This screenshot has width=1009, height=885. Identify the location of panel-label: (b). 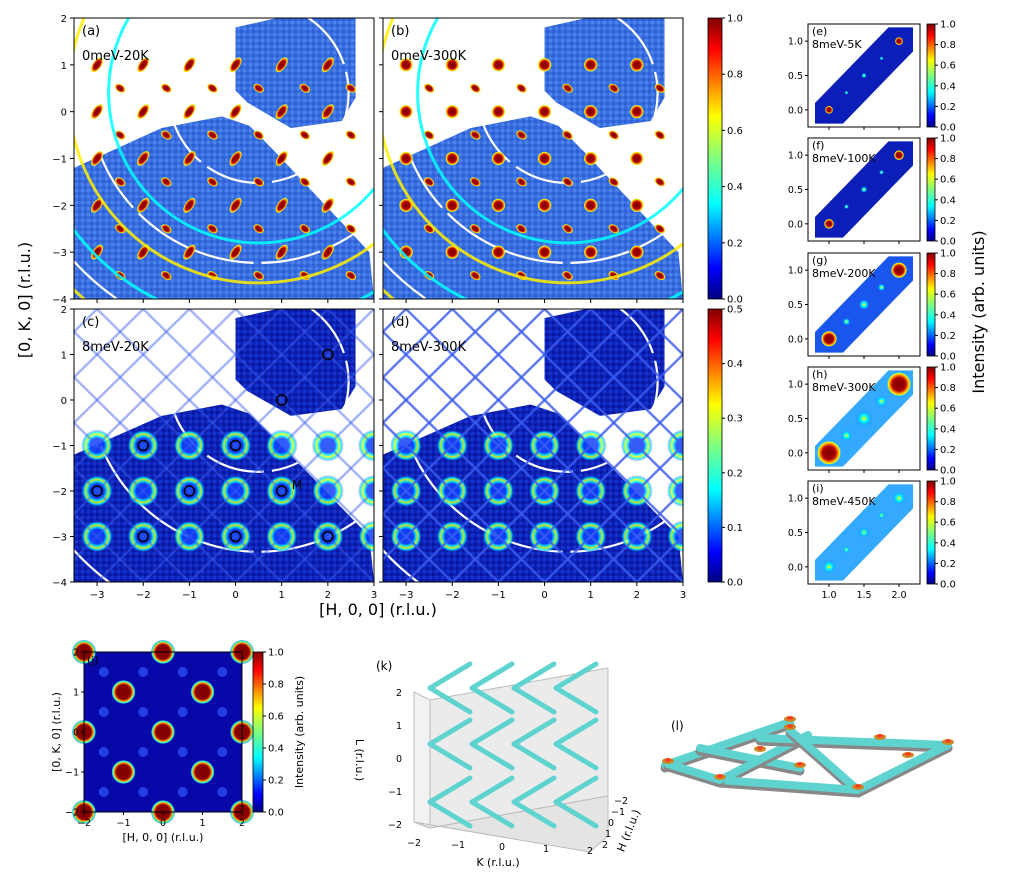
(400, 31).